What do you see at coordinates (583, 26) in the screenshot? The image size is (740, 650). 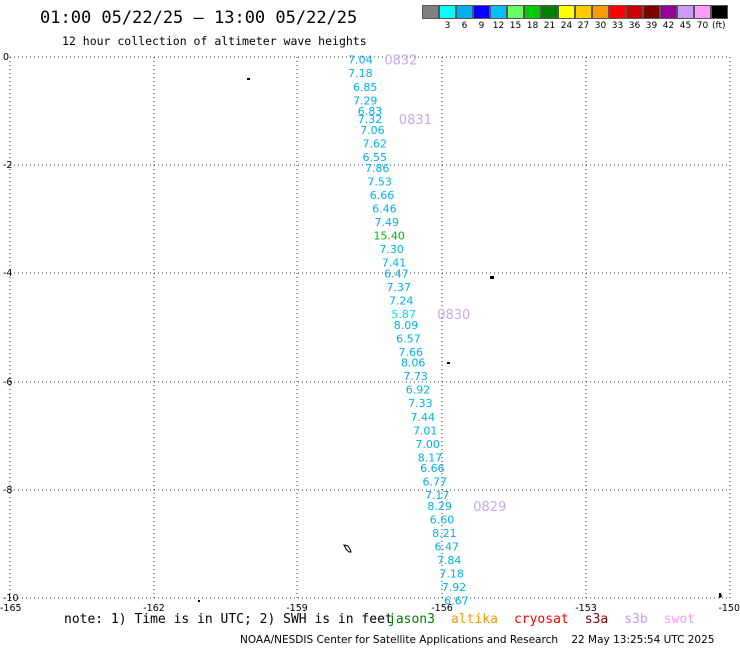 I see `legend-label: 27` at bounding box center [583, 26].